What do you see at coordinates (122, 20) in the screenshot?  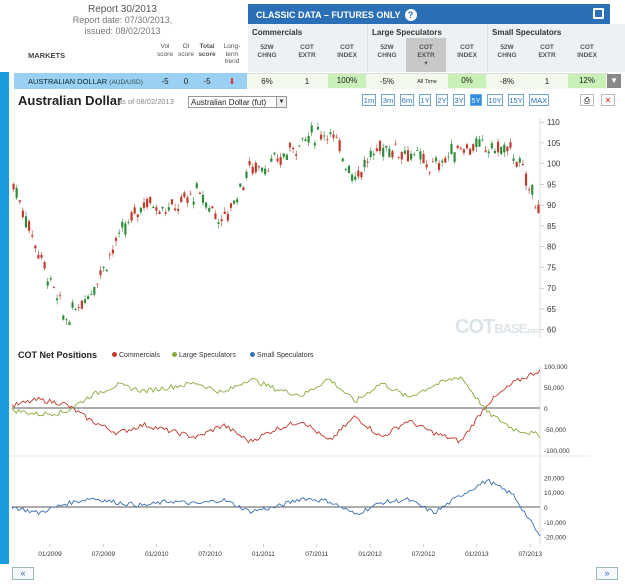 I see `report-date: Report date: 07/30/2013,` at bounding box center [122, 20].